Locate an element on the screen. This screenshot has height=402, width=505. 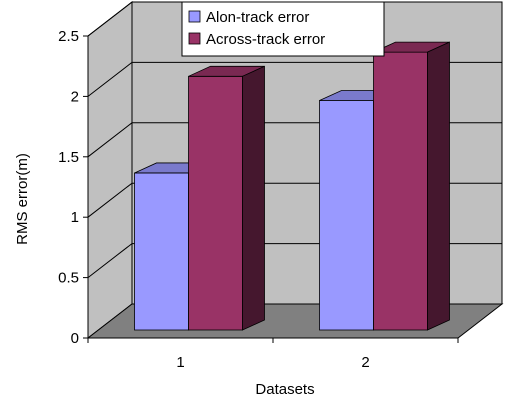
x-tick-label: 1 is located at coordinates (180, 362).